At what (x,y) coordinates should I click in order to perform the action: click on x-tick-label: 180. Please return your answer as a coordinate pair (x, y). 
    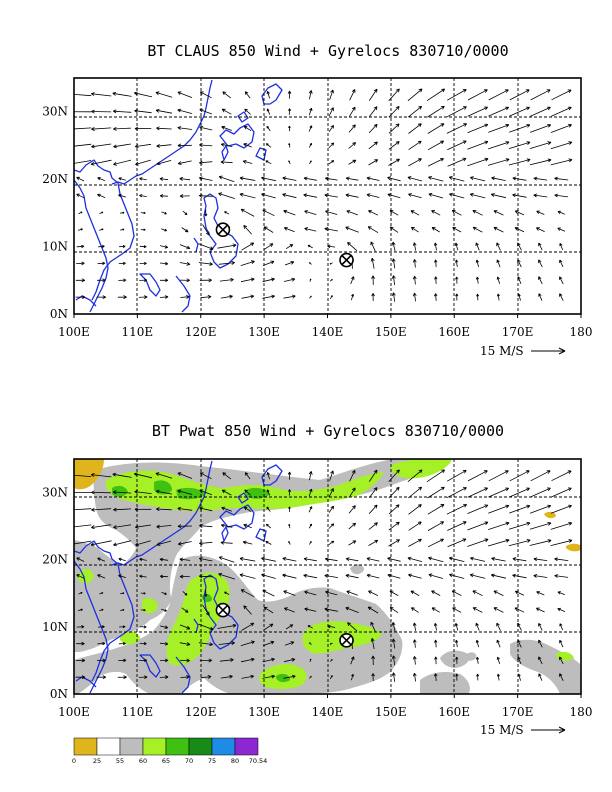
    Looking at the image, I should click on (581, 712).